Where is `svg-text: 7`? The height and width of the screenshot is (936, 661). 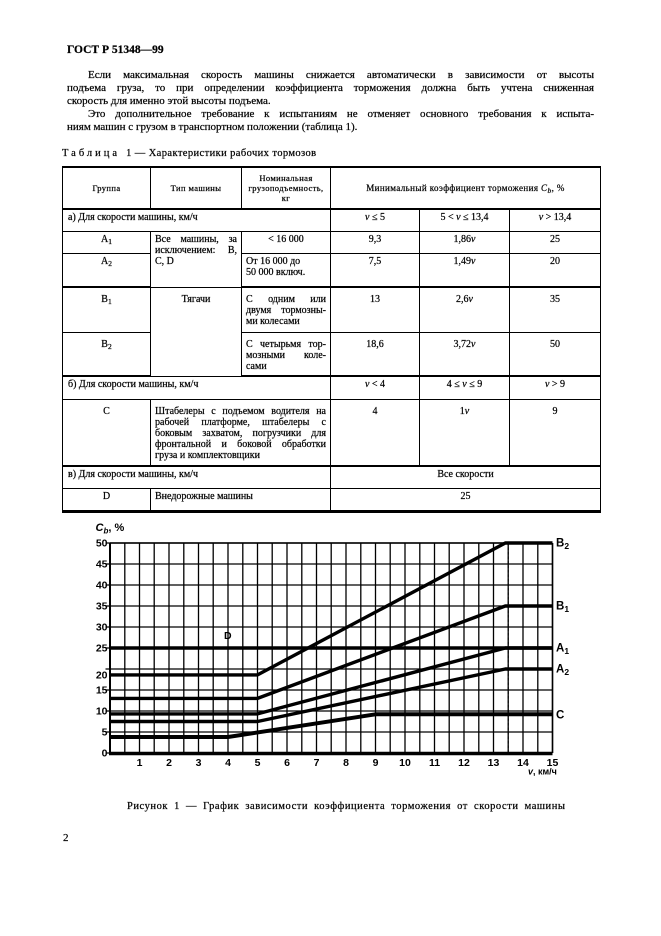
svg-text: 7 is located at coordinates (317, 763).